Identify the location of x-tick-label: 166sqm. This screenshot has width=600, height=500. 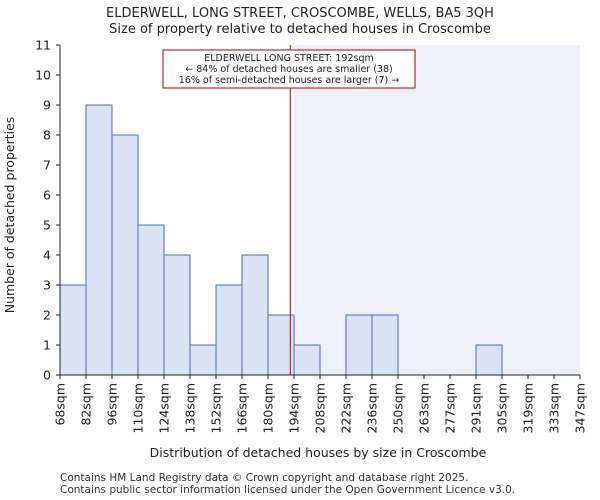
(242, 408).